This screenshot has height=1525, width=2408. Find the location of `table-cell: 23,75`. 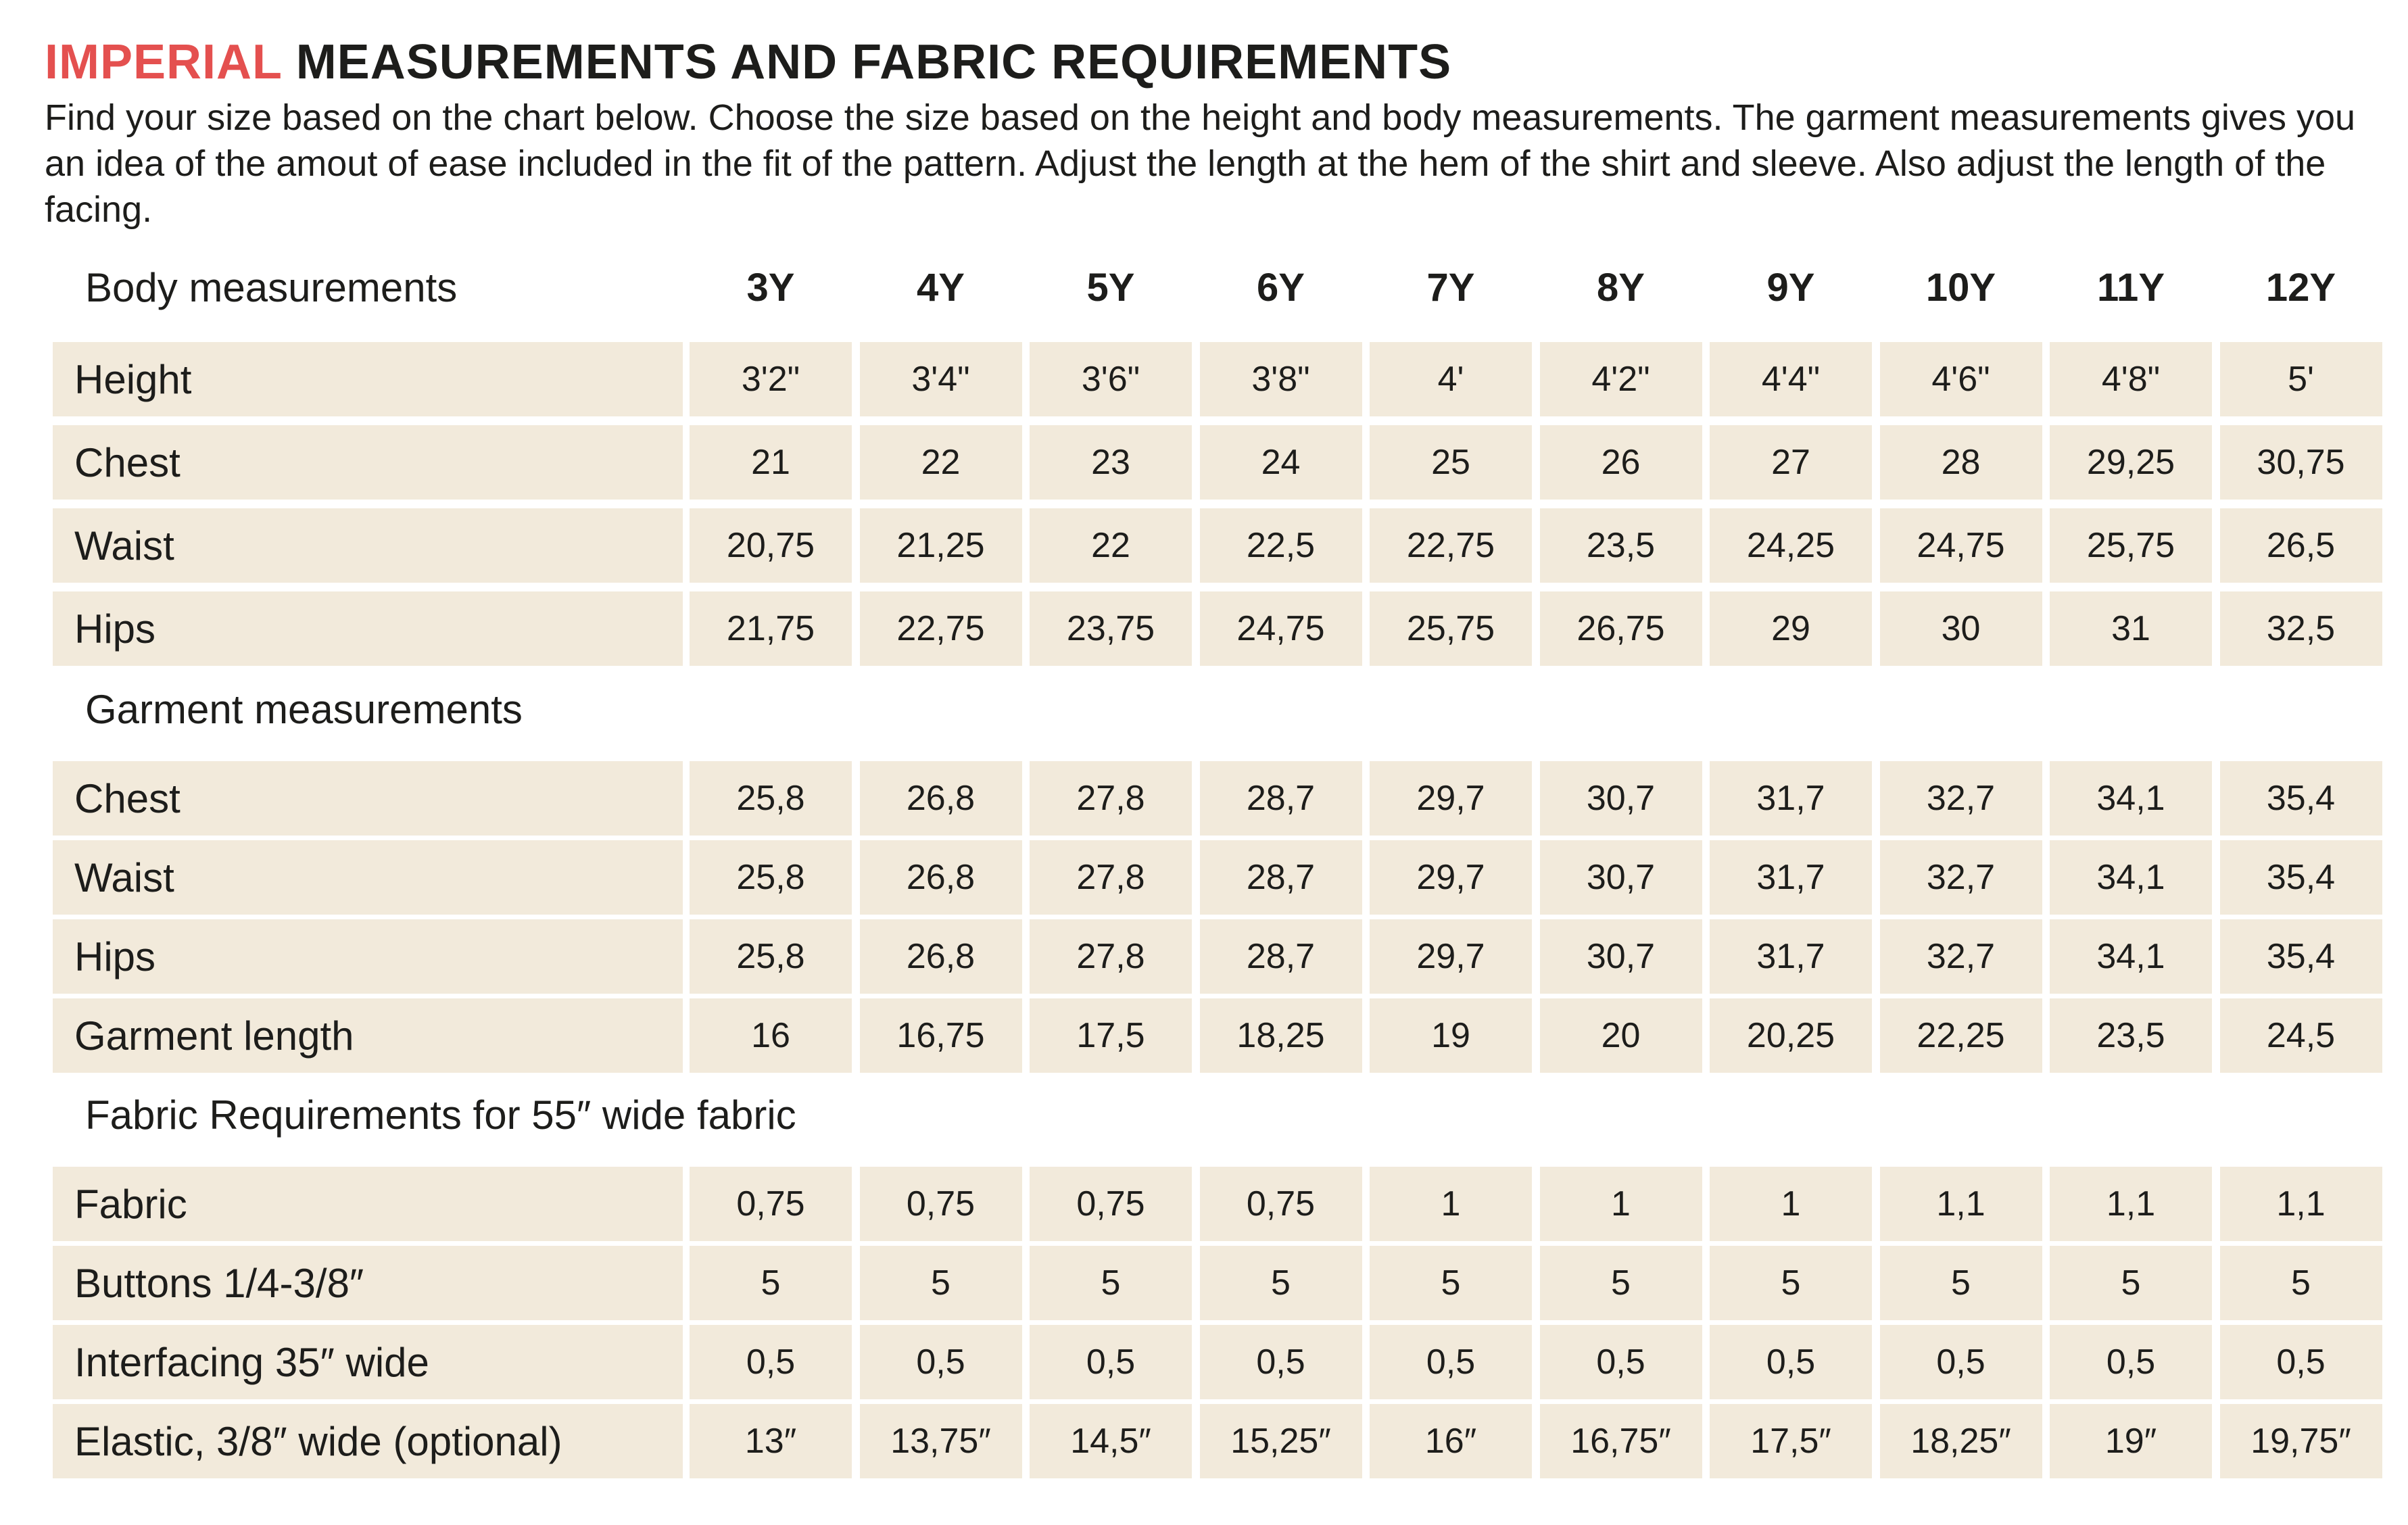

table-cell: 23,75 is located at coordinates (1111, 628).